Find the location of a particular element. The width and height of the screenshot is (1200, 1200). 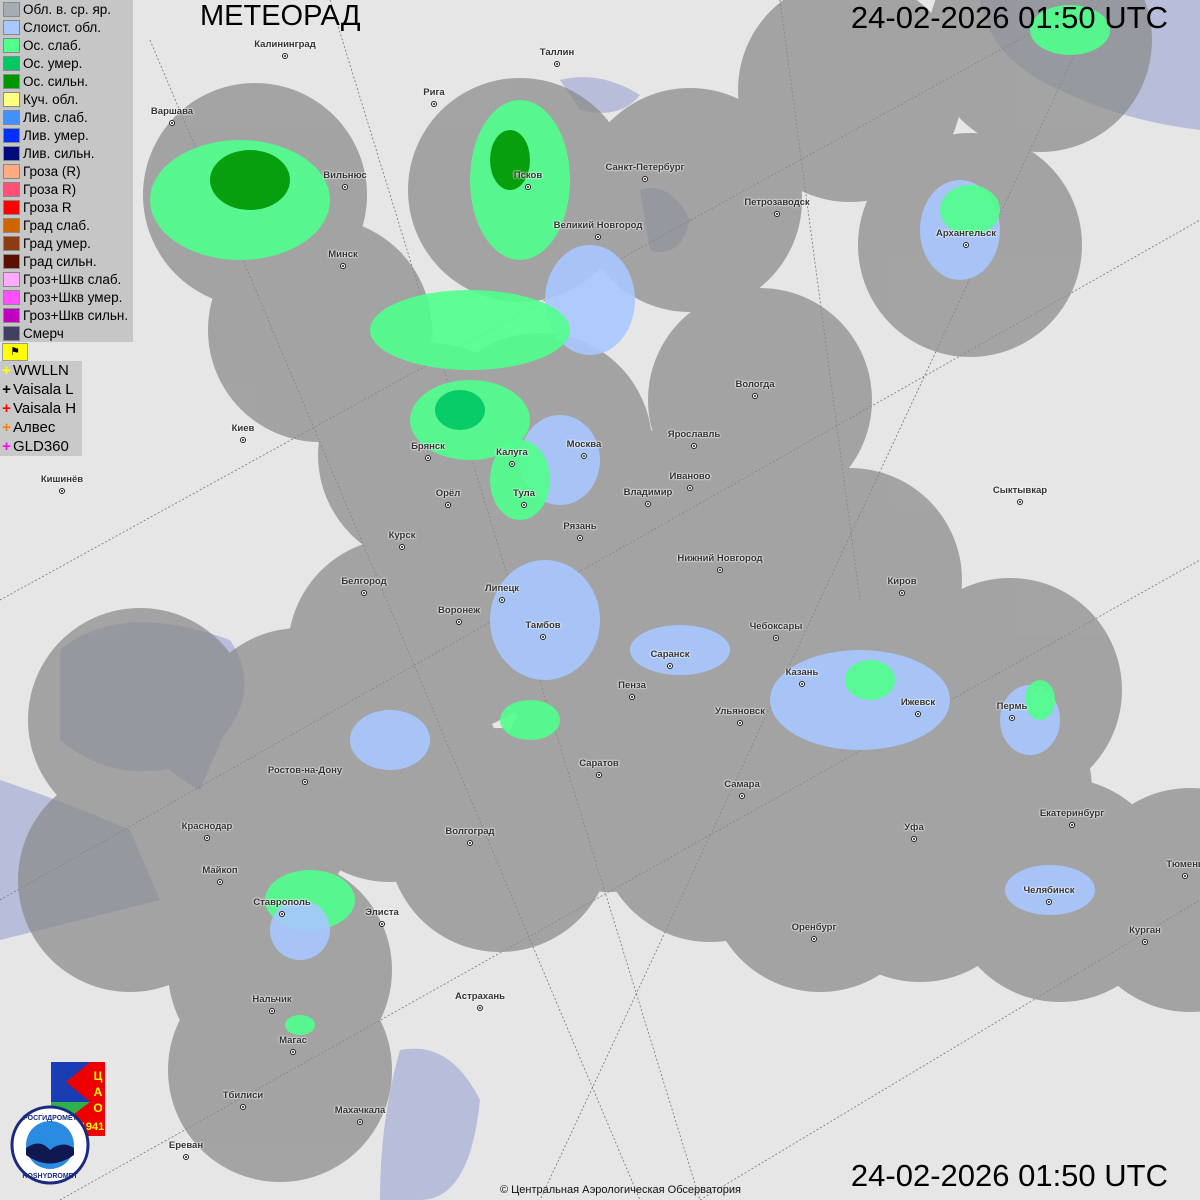

legend-label: Гроз+Шкв слаб. is located at coordinates (72, 279).